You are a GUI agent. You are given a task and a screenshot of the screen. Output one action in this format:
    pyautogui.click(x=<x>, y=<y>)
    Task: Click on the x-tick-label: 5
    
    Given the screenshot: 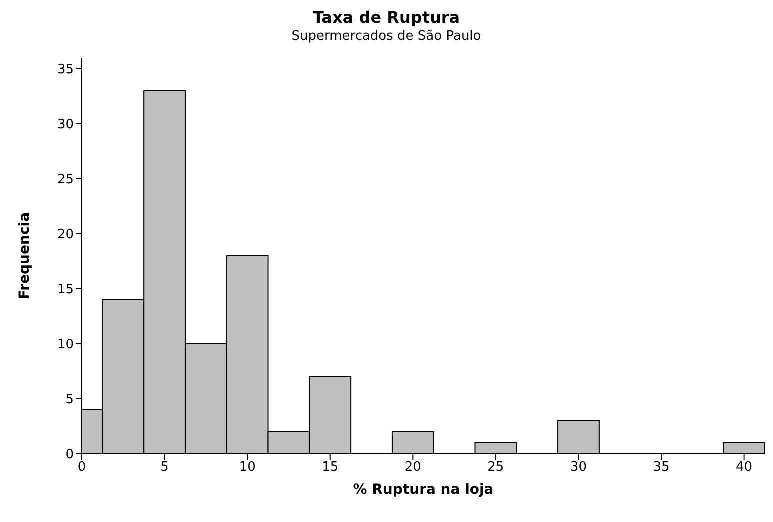 What is the action you would take?
    pyautogui.click(x=164, y=468)
    